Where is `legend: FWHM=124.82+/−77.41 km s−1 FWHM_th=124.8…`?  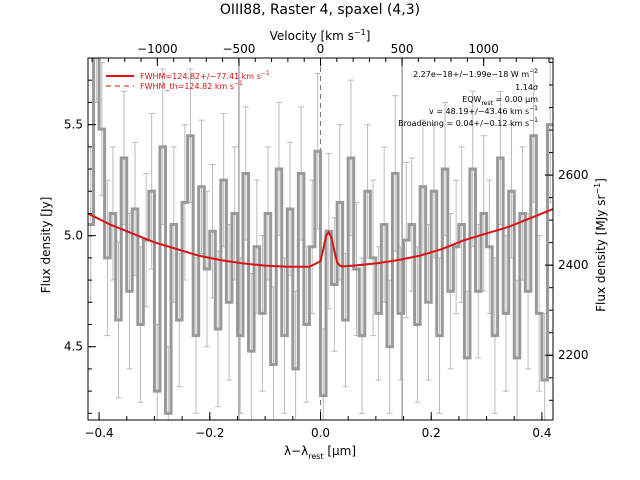 legend: FWHM=124.82+/−77.41 km s−1 FWHM_th=124.8… is located at coordinates (188, 80).